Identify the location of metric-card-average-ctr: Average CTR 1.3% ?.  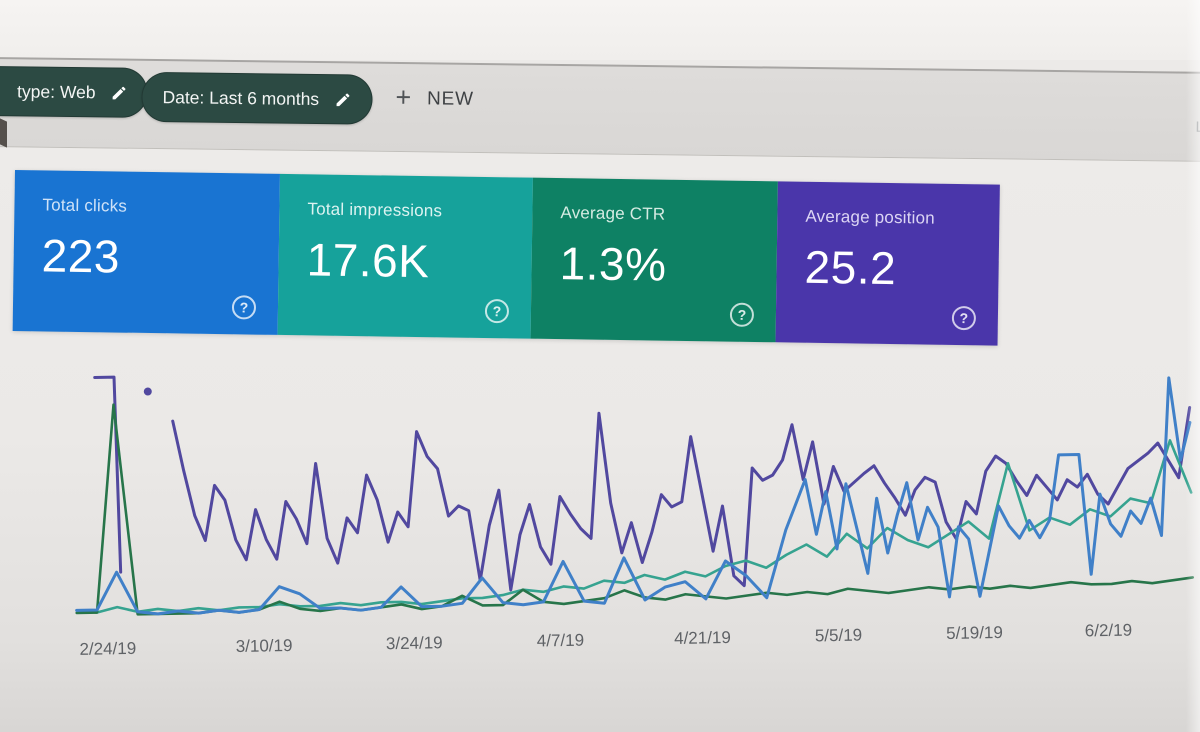
(654, 260).